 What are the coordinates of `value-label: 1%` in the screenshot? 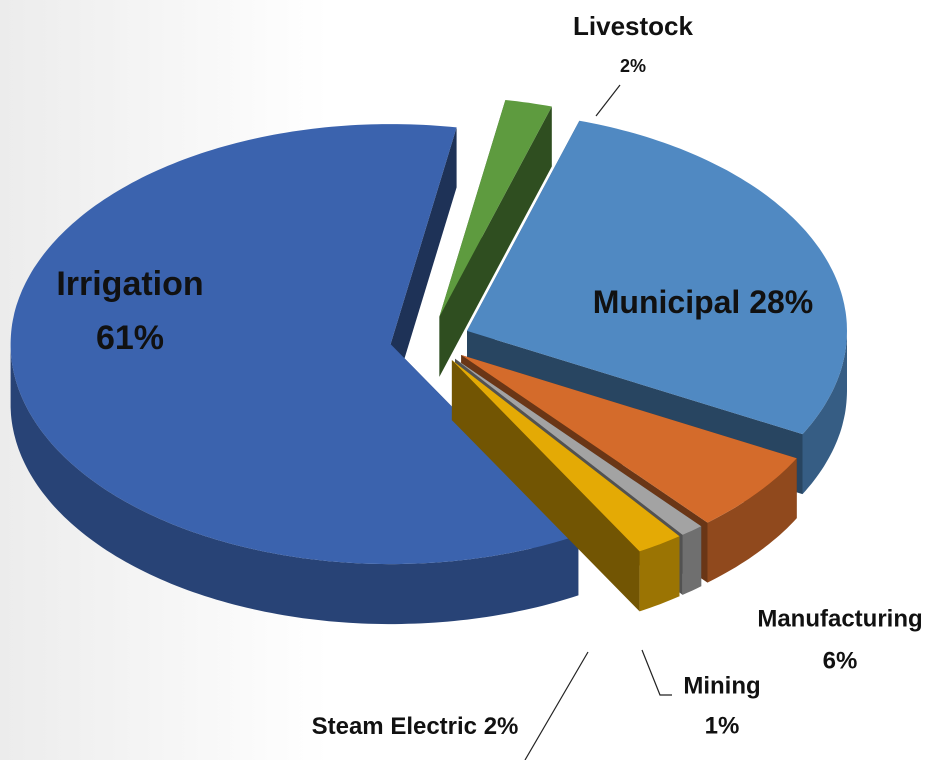 It's located at (722, 725).